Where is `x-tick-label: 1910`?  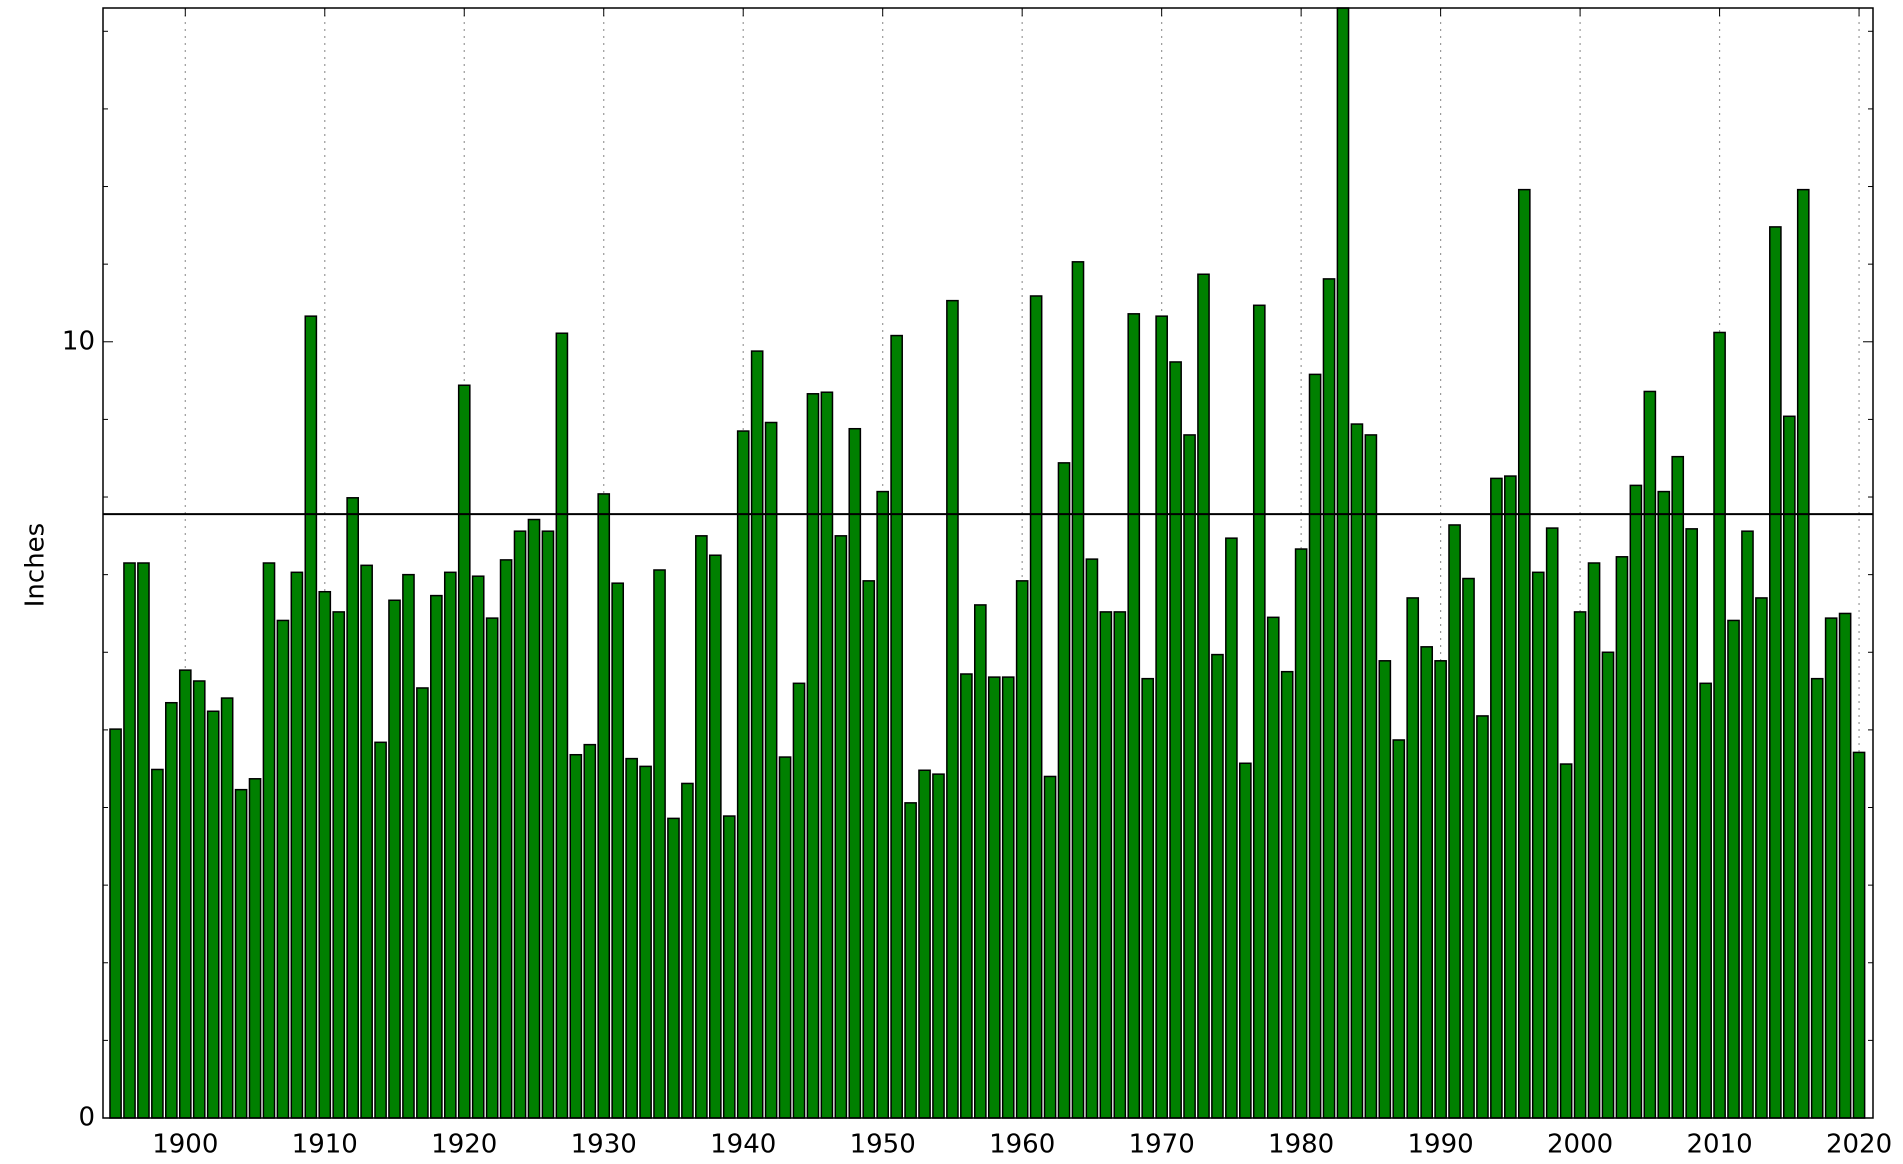
x-tick-label: 1910 is located at coordinates (325, 1145).